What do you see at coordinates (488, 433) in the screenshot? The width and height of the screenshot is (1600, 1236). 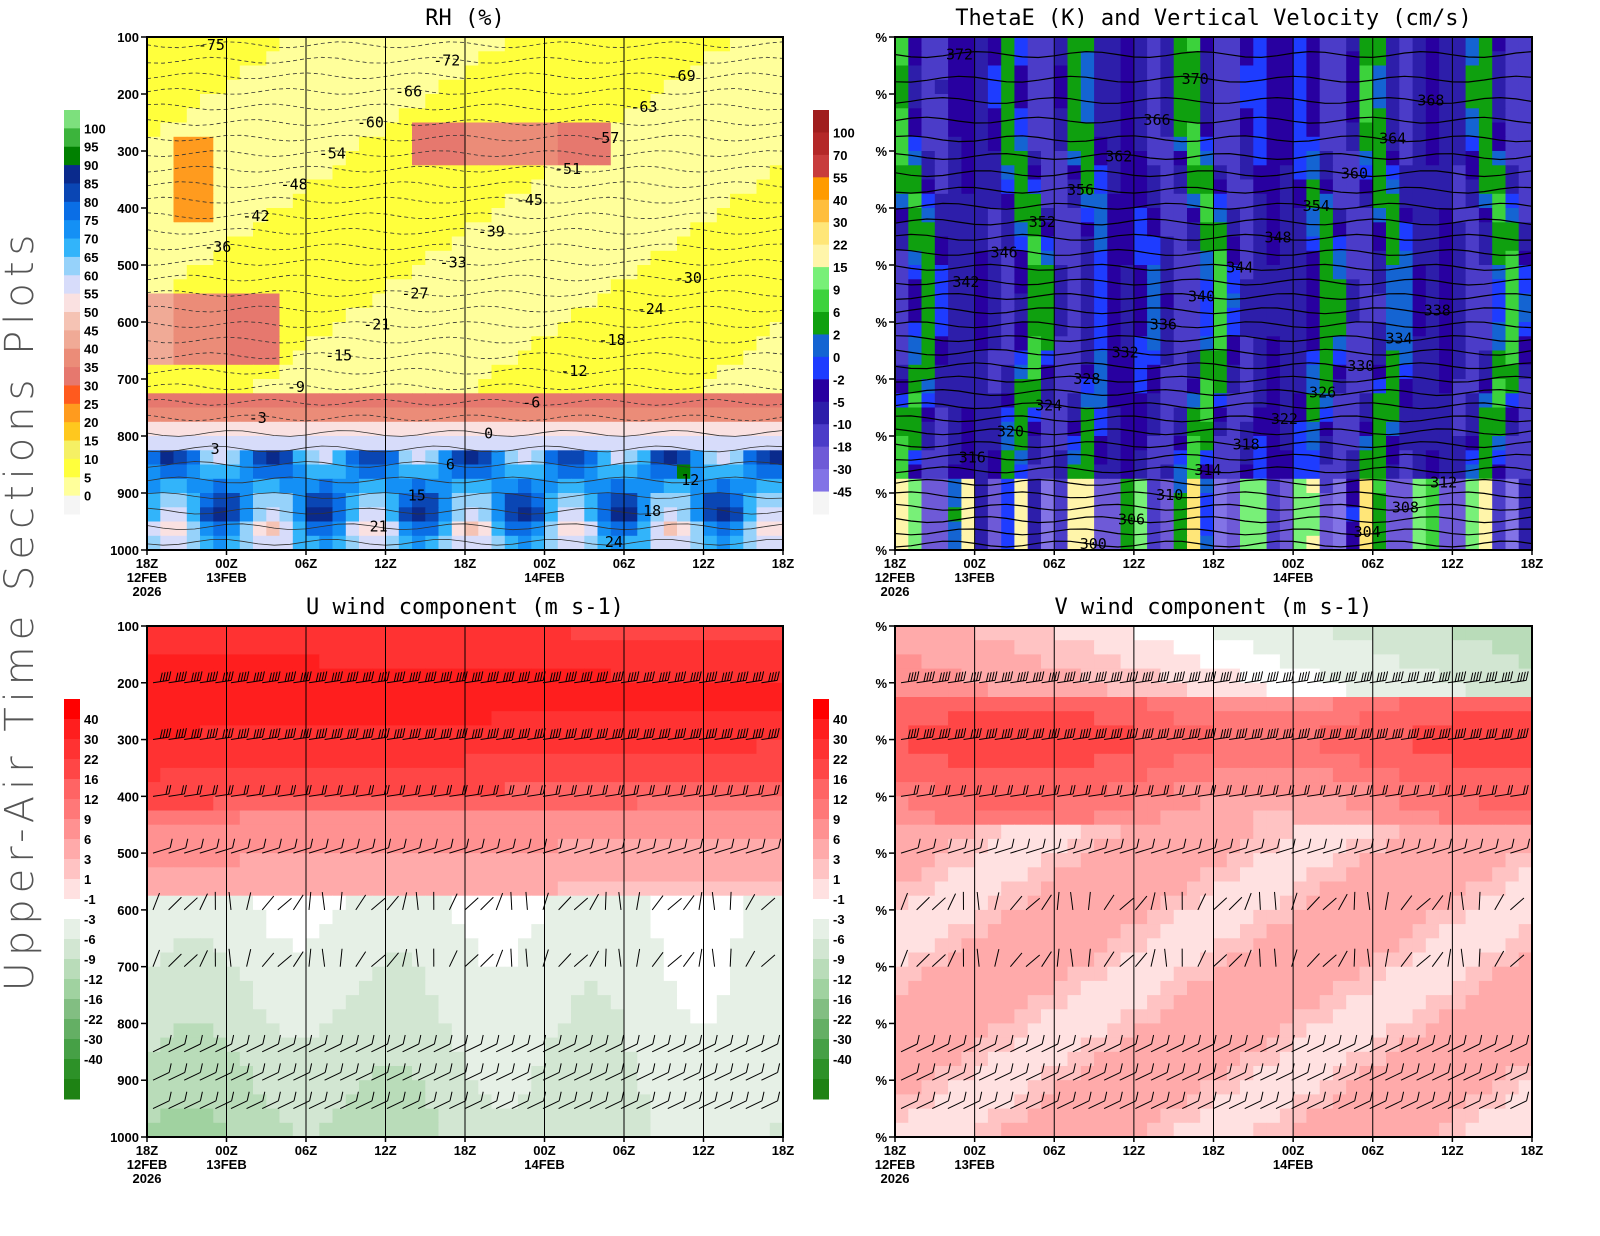 I see `contour-label: 0` at bounding box center [488, 433].